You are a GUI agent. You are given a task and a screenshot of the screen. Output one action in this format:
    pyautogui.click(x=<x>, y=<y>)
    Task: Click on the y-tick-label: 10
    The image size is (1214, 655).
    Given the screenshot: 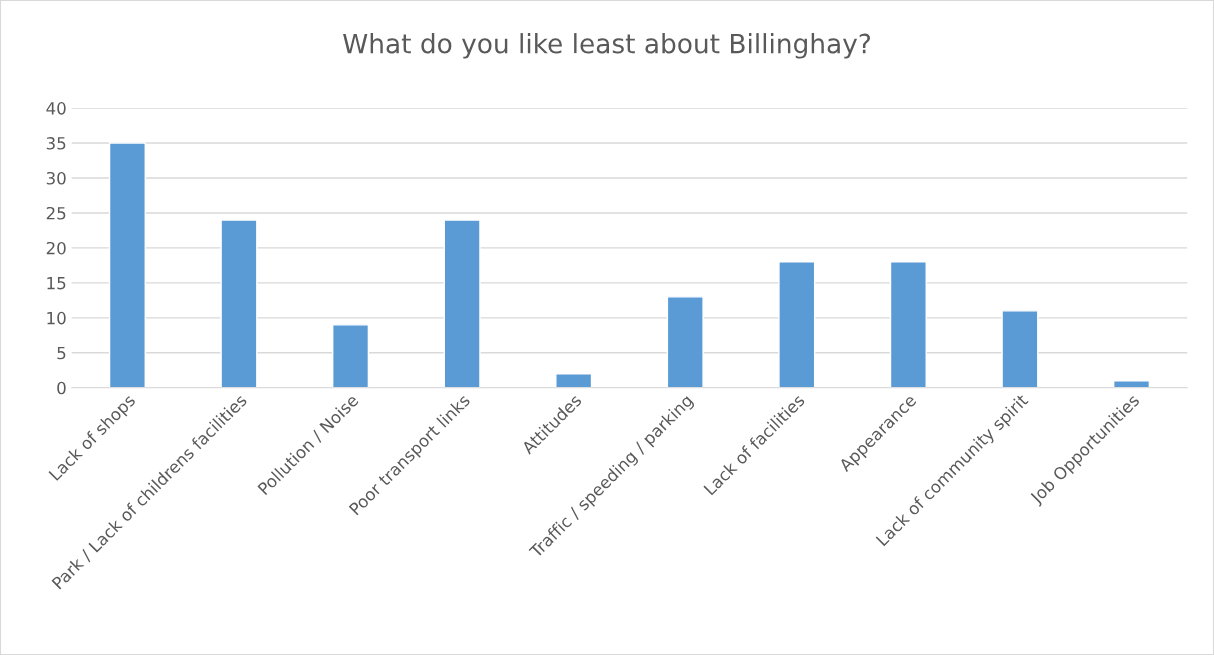 What is the action you would take?
    pyautogui.click(x=56, y=318)
    